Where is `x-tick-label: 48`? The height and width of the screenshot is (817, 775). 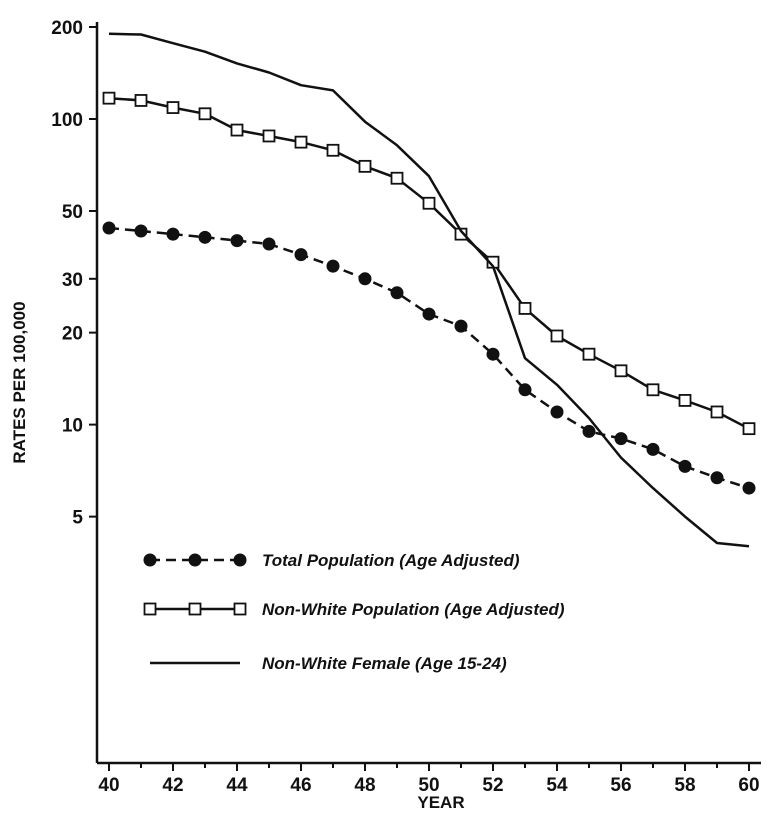 x-tick-label: 48 is located at coordinates (364, 785).